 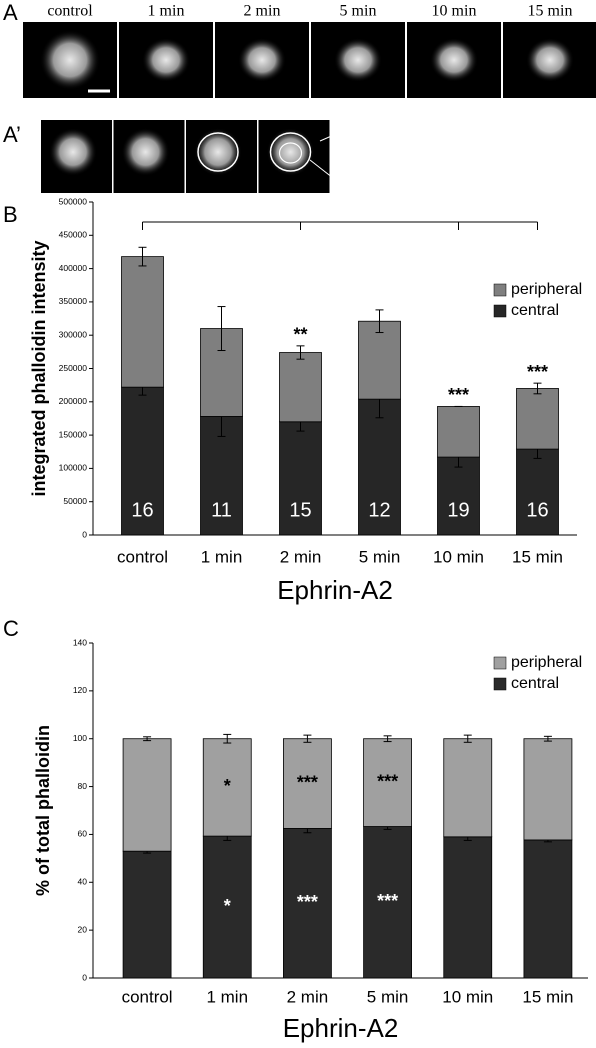 I want to click on y-tick-label: 300000, so click(x=73, y=334).